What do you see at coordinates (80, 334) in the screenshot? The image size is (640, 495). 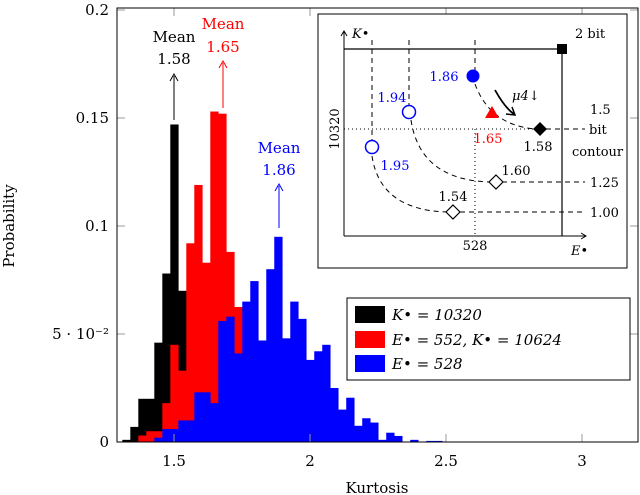 I see `y-tick-label: 5 · 10⁻²` at bounding box center [80, 334].